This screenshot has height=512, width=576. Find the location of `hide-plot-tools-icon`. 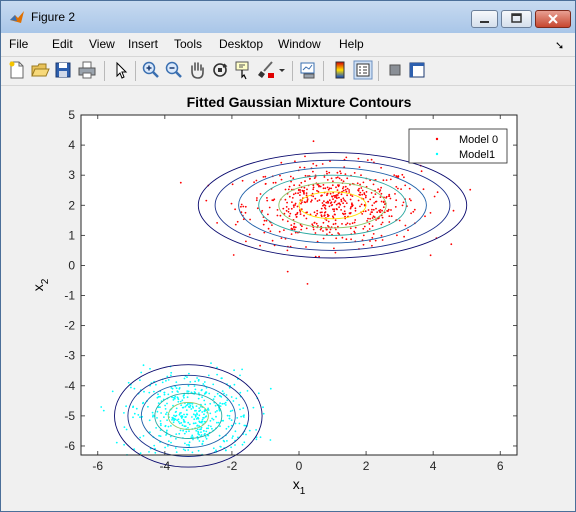

hide-plot-tools-icon is located at coordinates (395, 70).